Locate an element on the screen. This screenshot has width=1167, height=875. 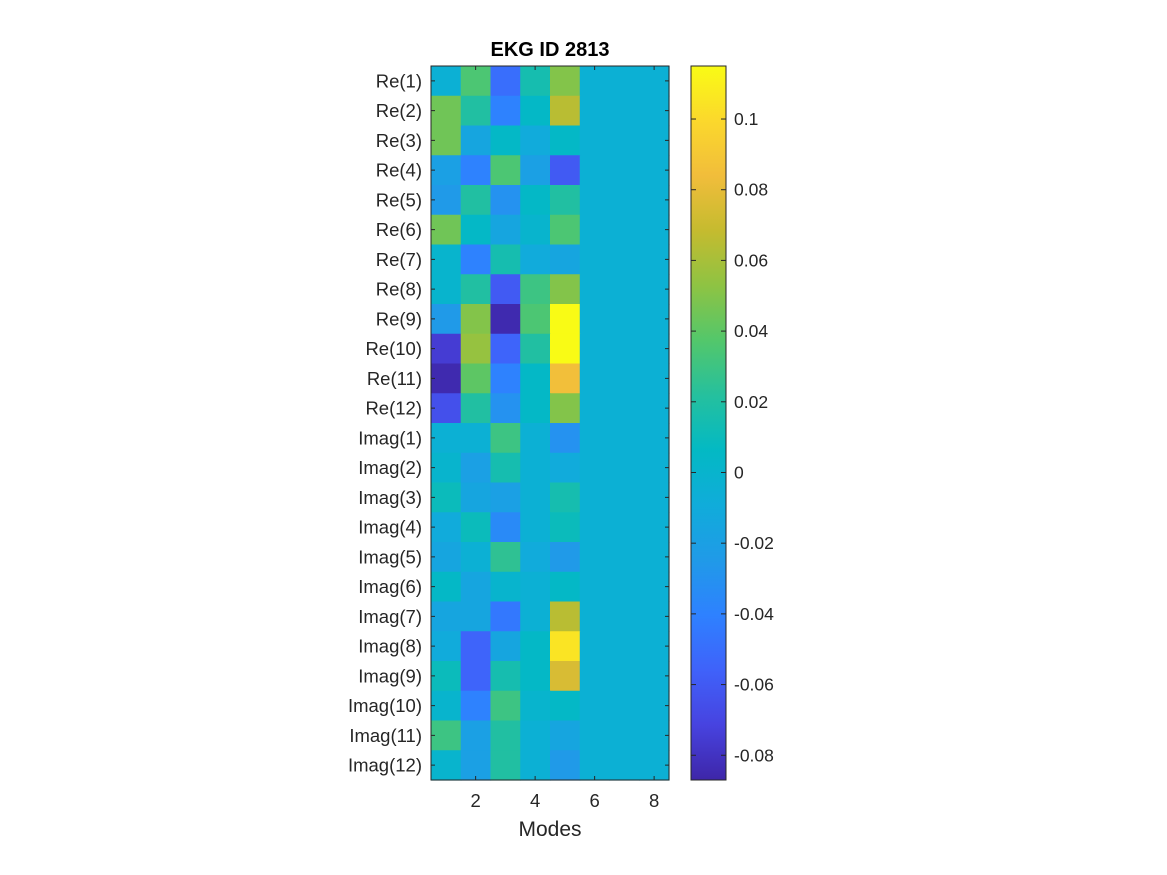
y-tick-label: Re(2) is located at coordinates (399, 110).